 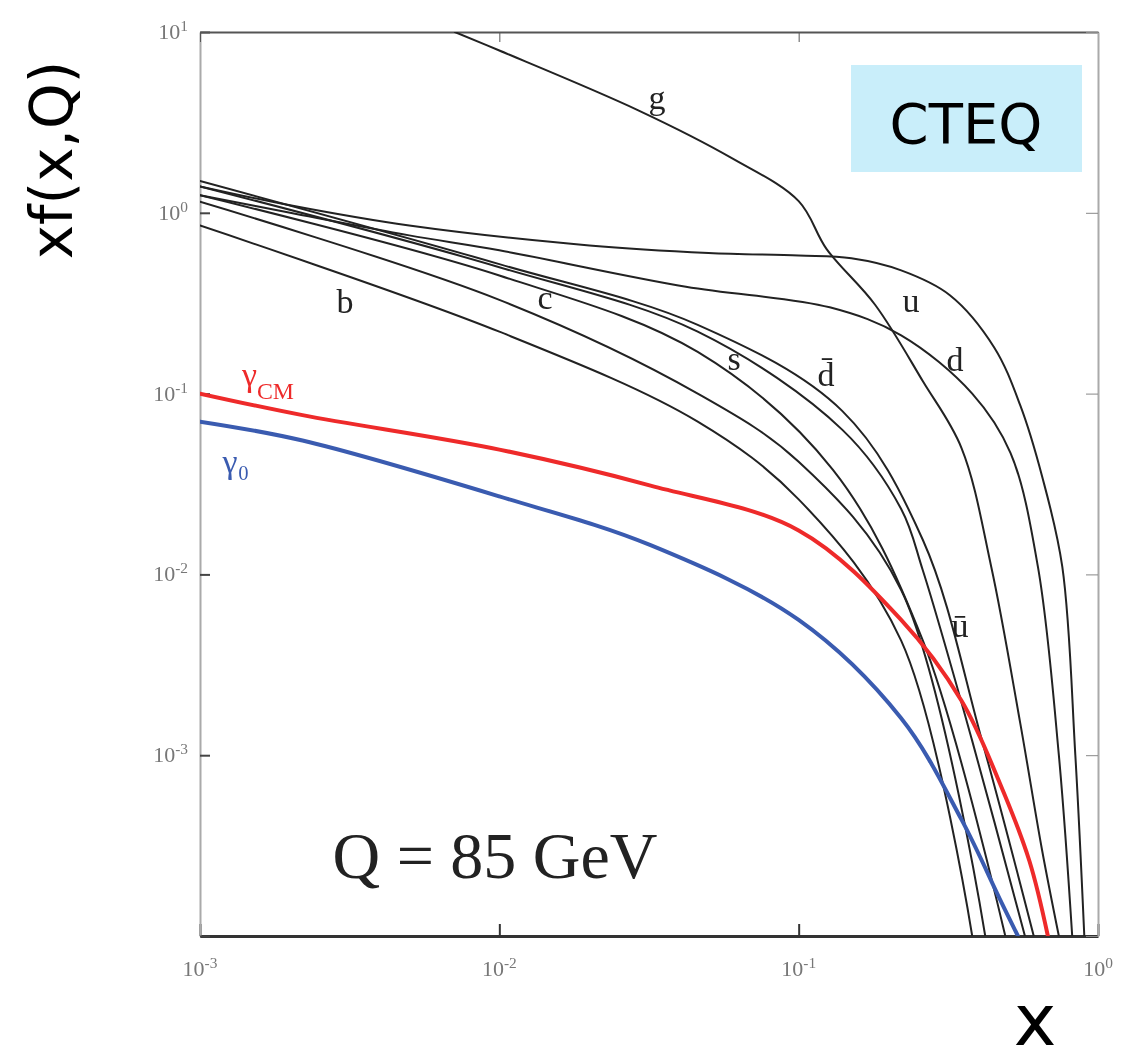 I want to click on series-label: g, so click(x=657, y=98).